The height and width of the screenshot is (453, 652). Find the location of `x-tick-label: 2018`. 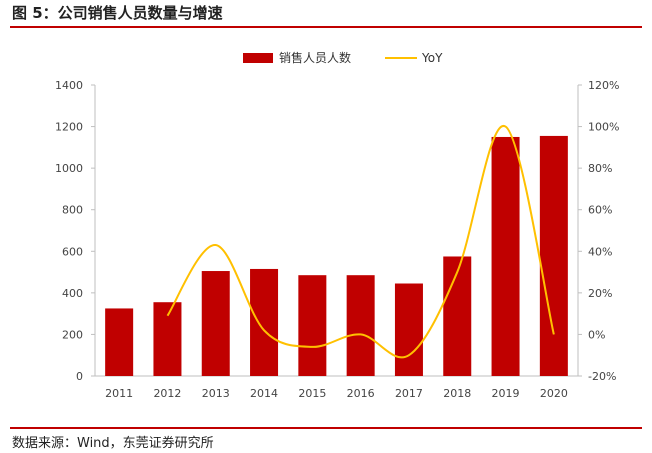

x-tick-label: 2018 is located at coordinates (457, 393).